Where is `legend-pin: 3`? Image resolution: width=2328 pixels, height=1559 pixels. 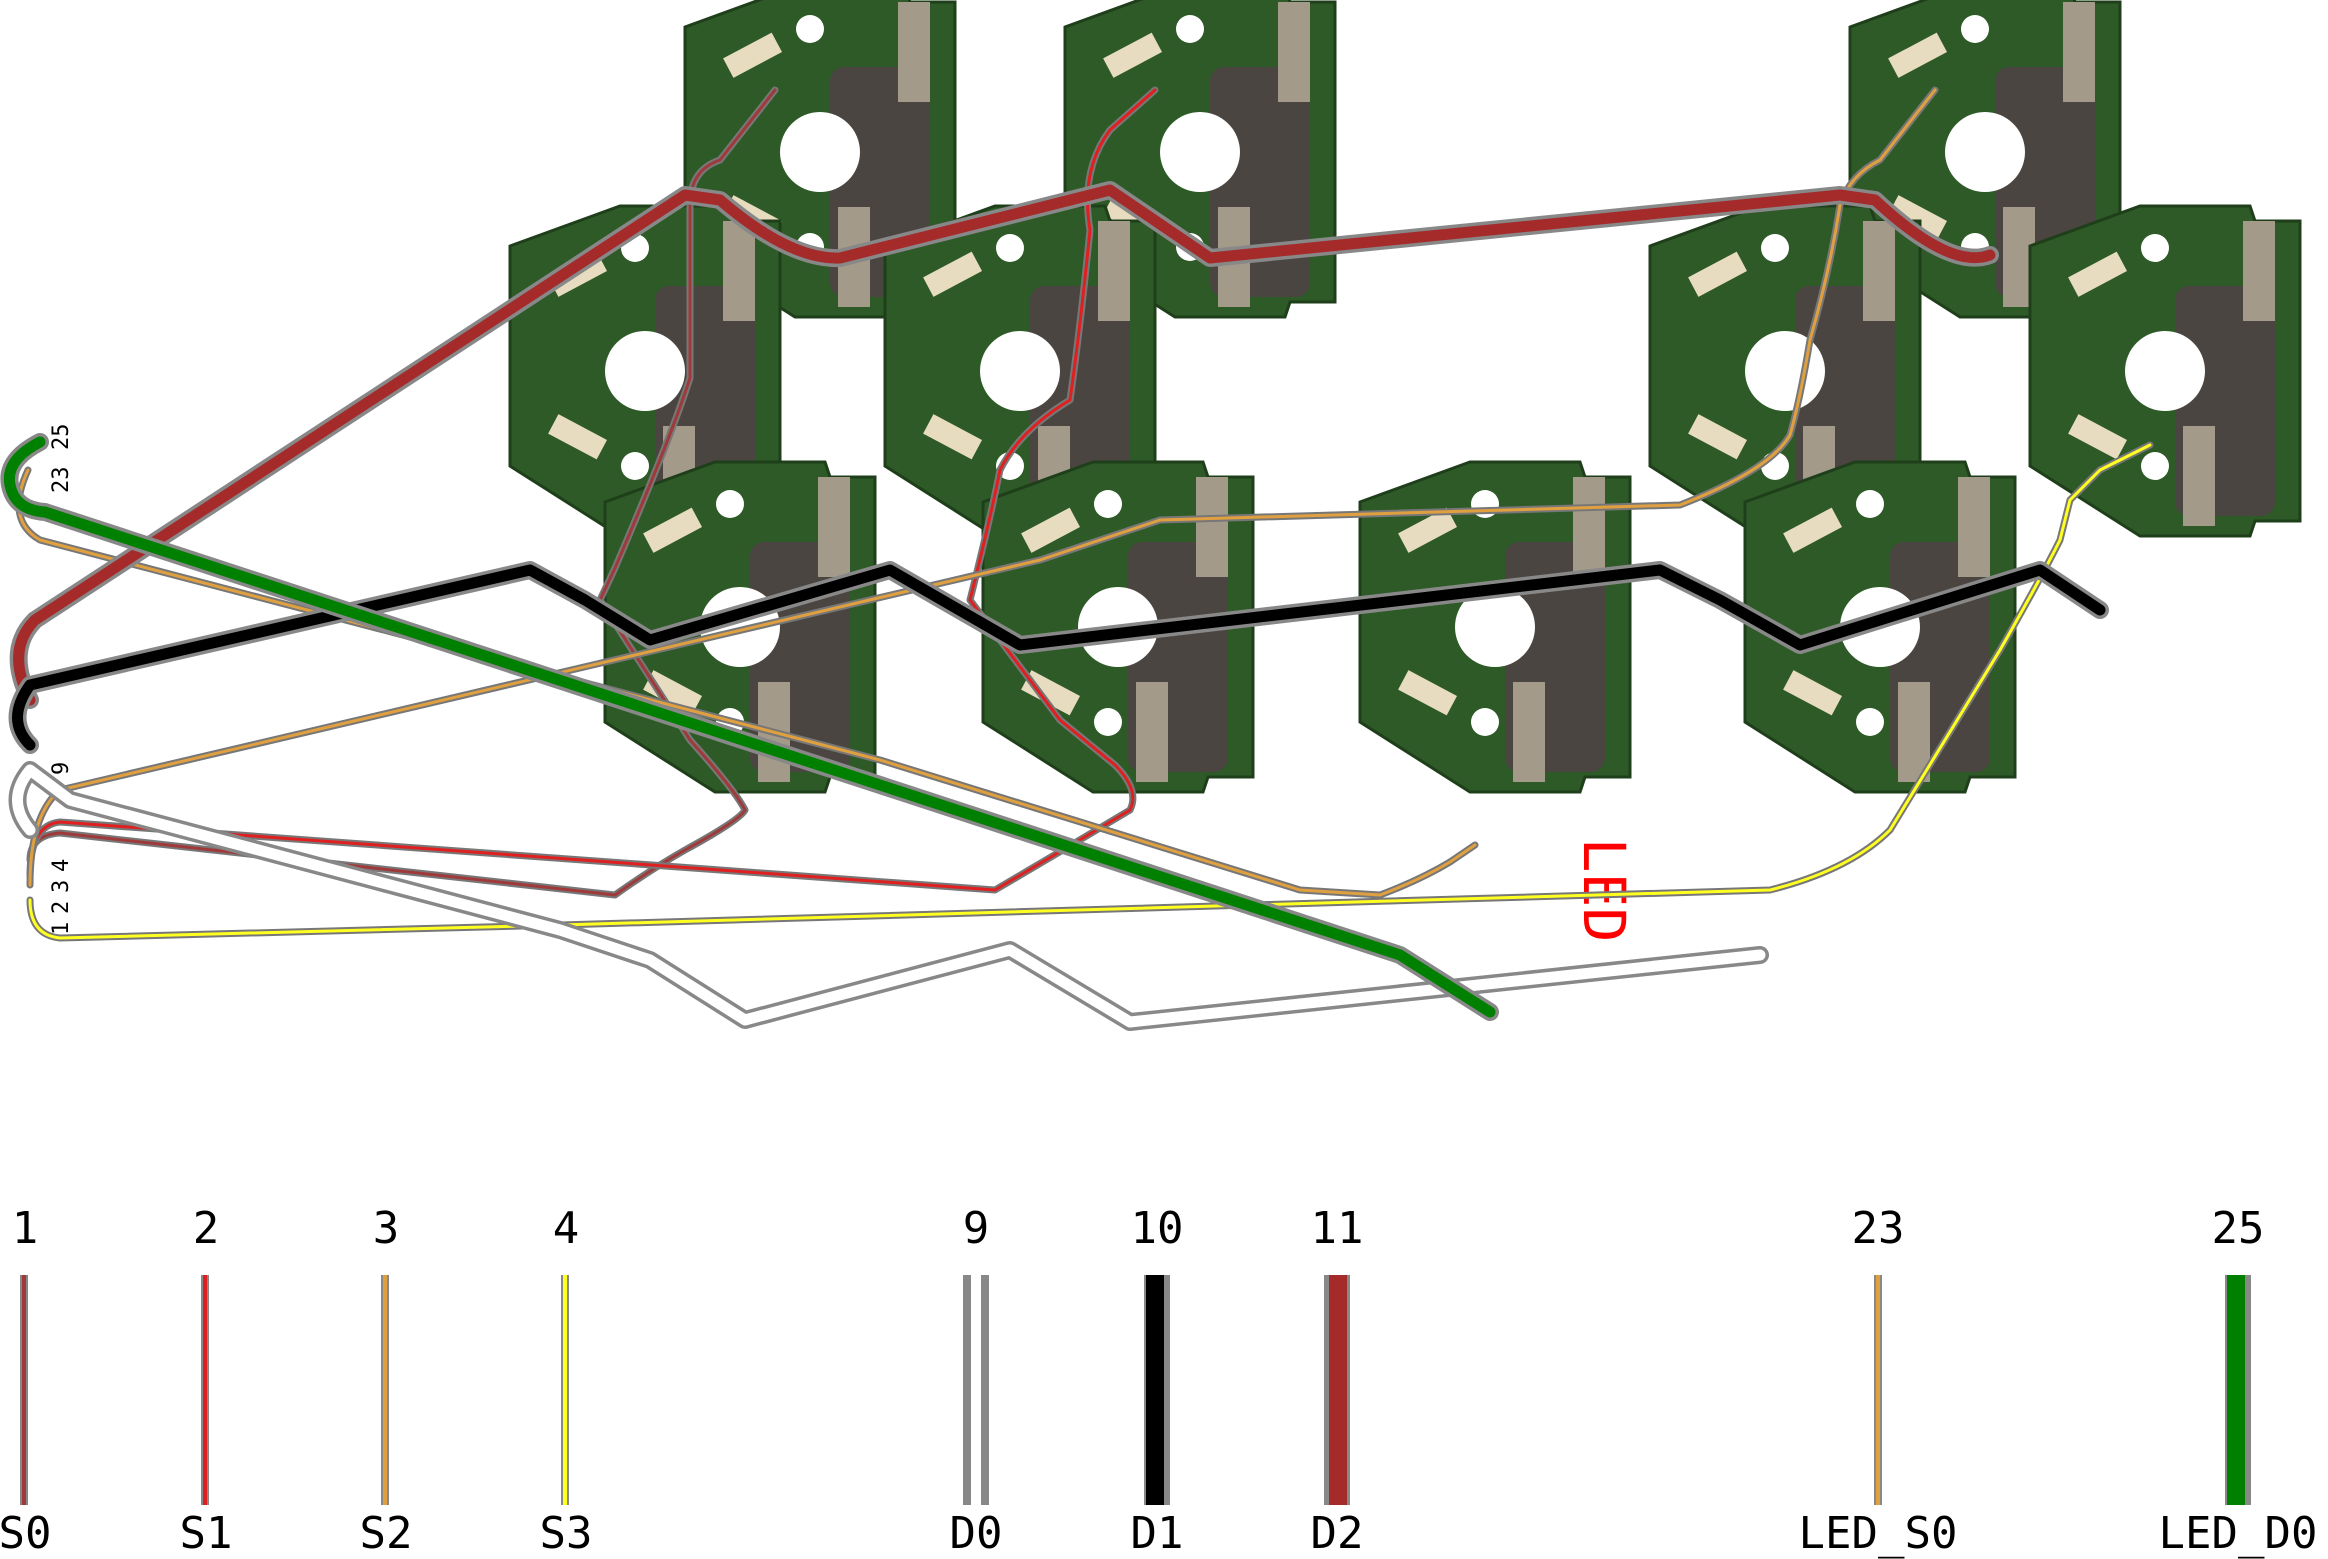
legend-pin: 3 is located at coordinates (386, 1228).